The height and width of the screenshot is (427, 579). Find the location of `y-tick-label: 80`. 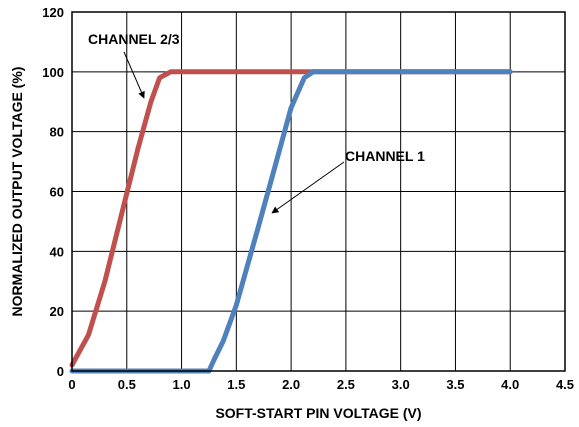

y-tick-label: 80 is located at coordinates (57, 132).